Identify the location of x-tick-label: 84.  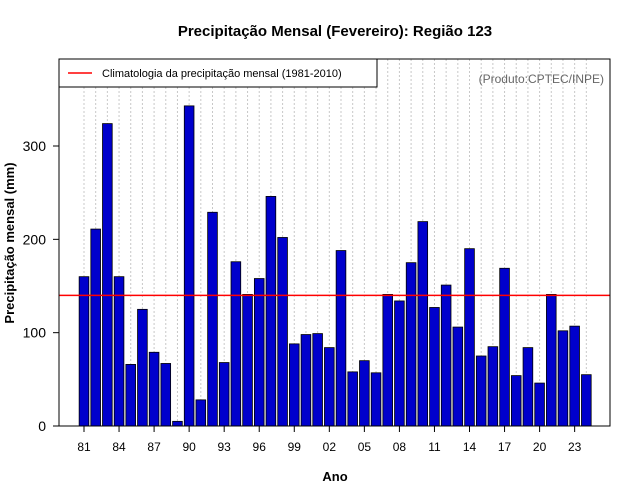
(119, 447).